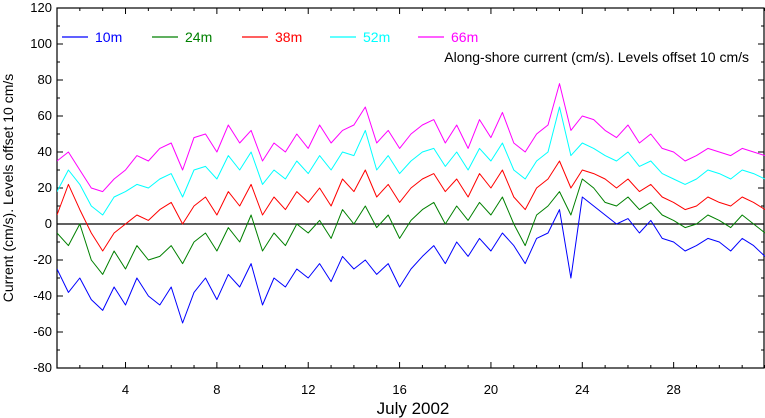 The width and height of the screenshot is (765, 418). I want to click on legend-label-66m: 66m, so click(464, 37).